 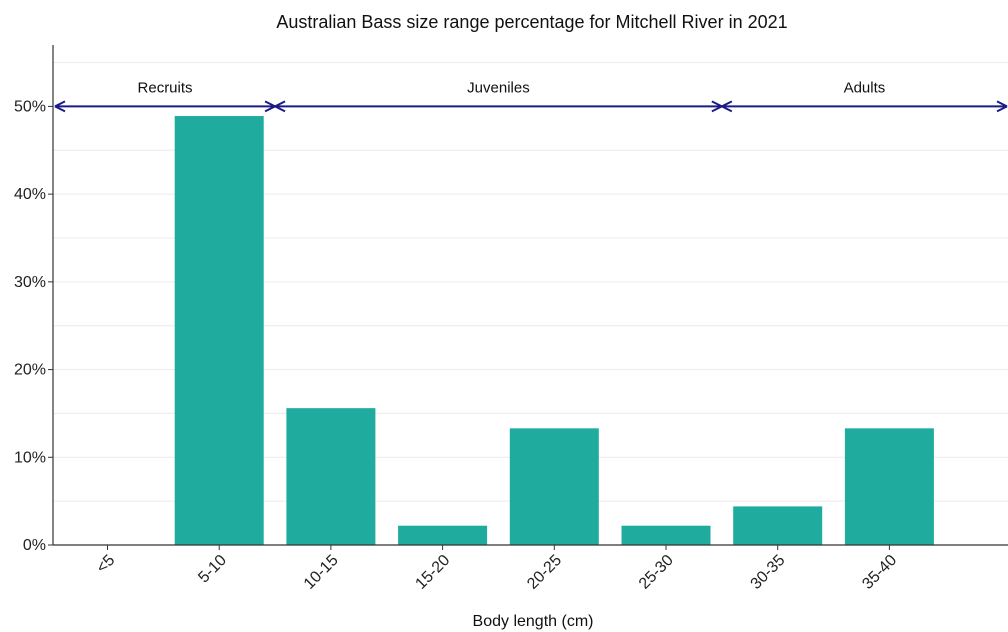 What do you see at coordinates (105, 564) in the screenshot?
I see `x-tick-label: <5` at bounding box center [105, 564].